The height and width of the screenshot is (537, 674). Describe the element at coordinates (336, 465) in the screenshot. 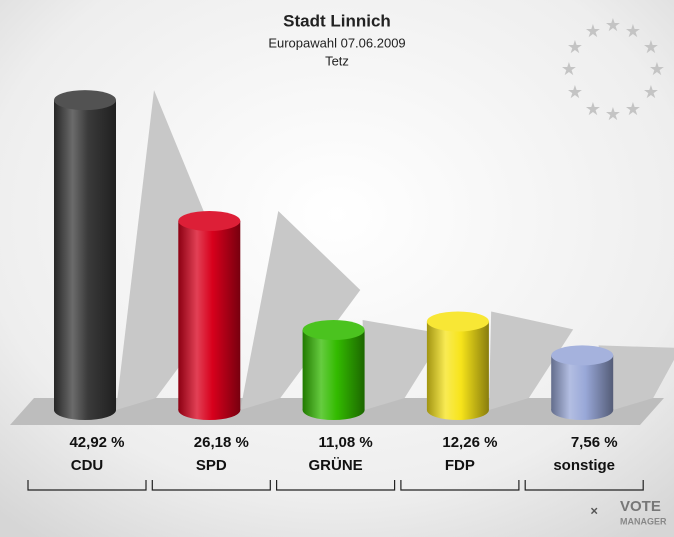

I see `category-label: GRÜNE` at that location.